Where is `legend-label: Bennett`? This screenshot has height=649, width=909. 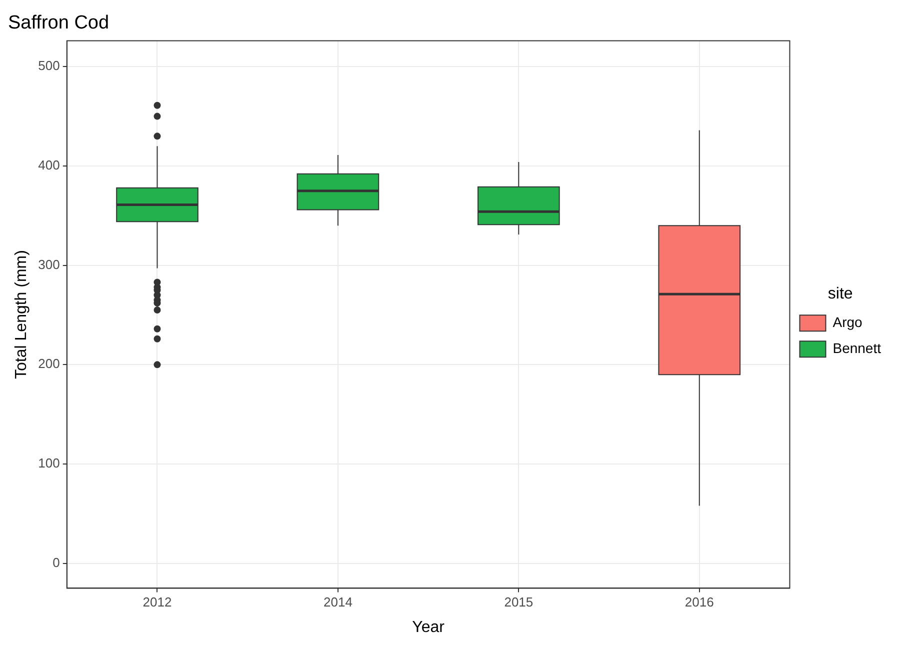 legend-label: Bennett is located at coordinates (857, 348).